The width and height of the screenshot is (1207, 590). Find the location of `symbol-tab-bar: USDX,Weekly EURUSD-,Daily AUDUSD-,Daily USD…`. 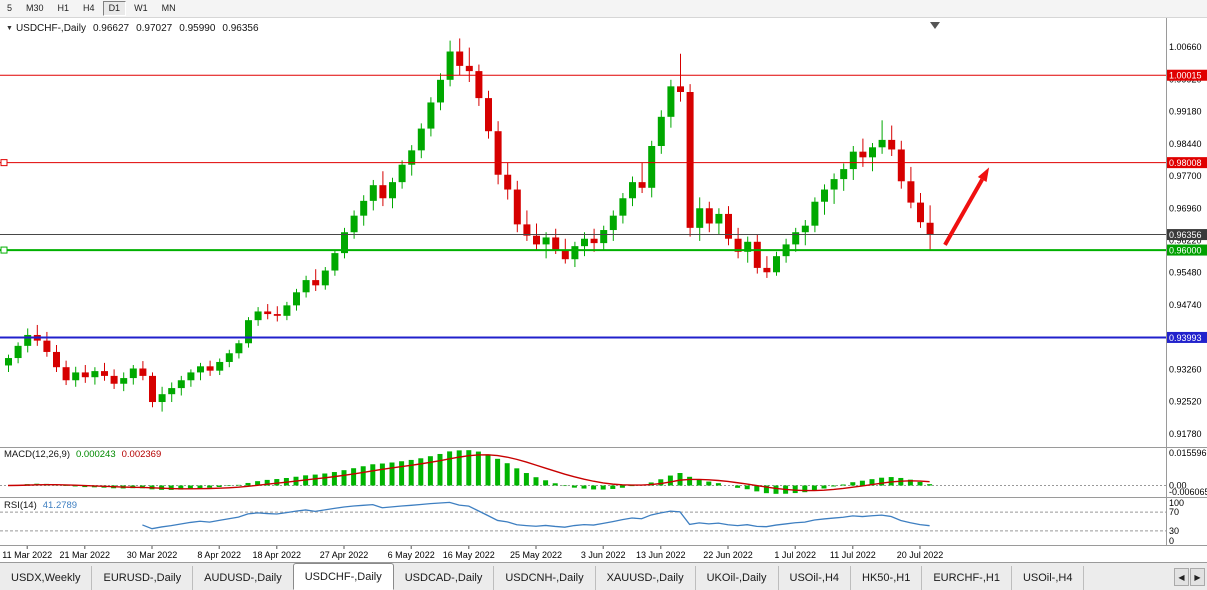

symbol-tab-bar: USDX,Weekly EURUSD-,Daily AUDUSD-,Daily USD… is located at coordinates (603, 576).